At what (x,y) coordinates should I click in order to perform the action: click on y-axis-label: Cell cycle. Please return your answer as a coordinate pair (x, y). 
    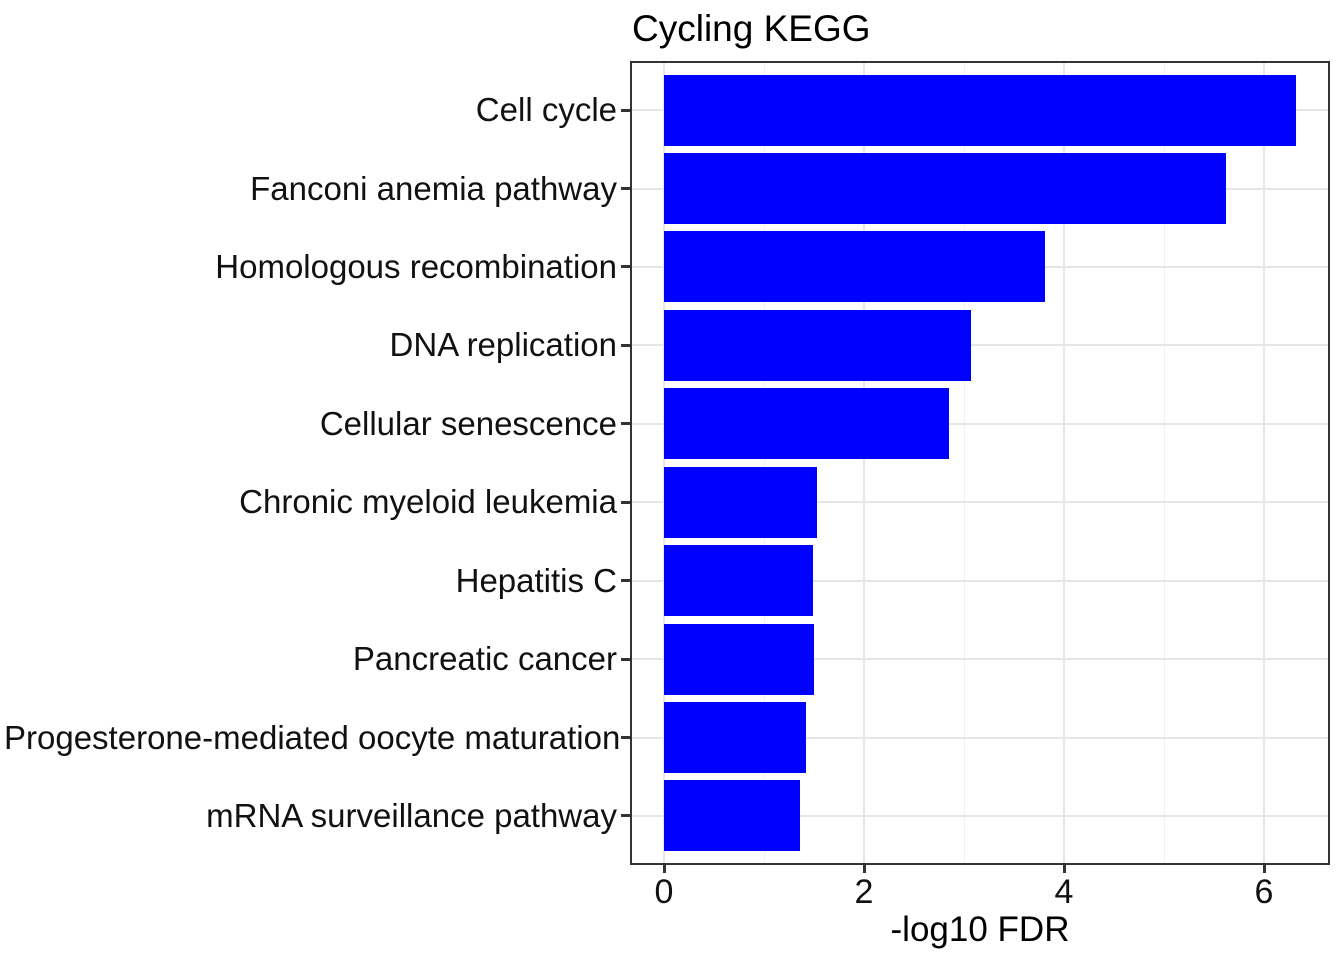
    Looking at the image, I should click on (546, 110).